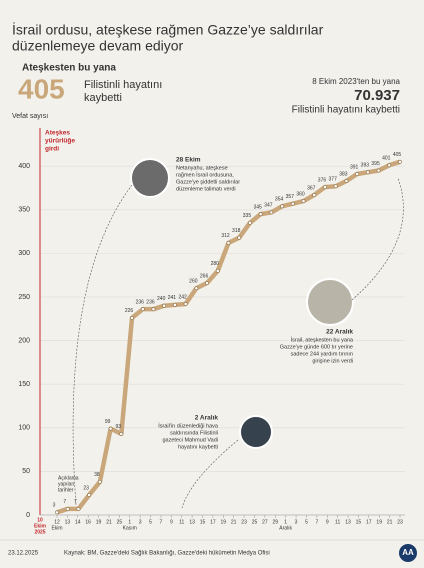 The image size is (424, 568). Describe the element at coordinates (322, 339) in the screenshot. I see `annotation-text: İsrail, ateşkesten bu yana` at that location.